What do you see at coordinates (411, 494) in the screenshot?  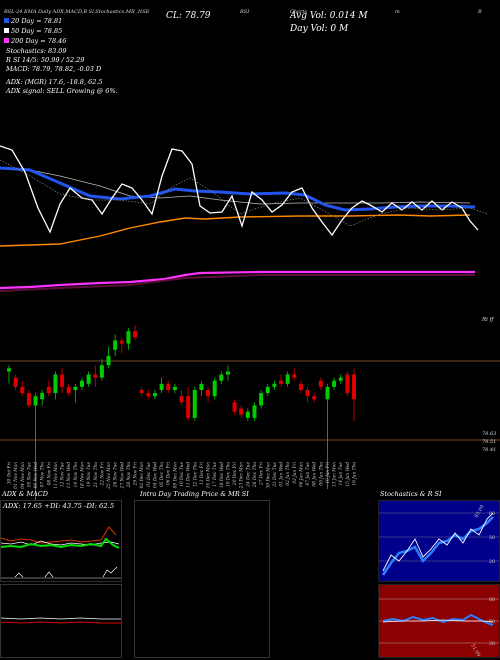 I see `stoch-panel-title: Stochastics & R SI` at bounding box center [411, 494].